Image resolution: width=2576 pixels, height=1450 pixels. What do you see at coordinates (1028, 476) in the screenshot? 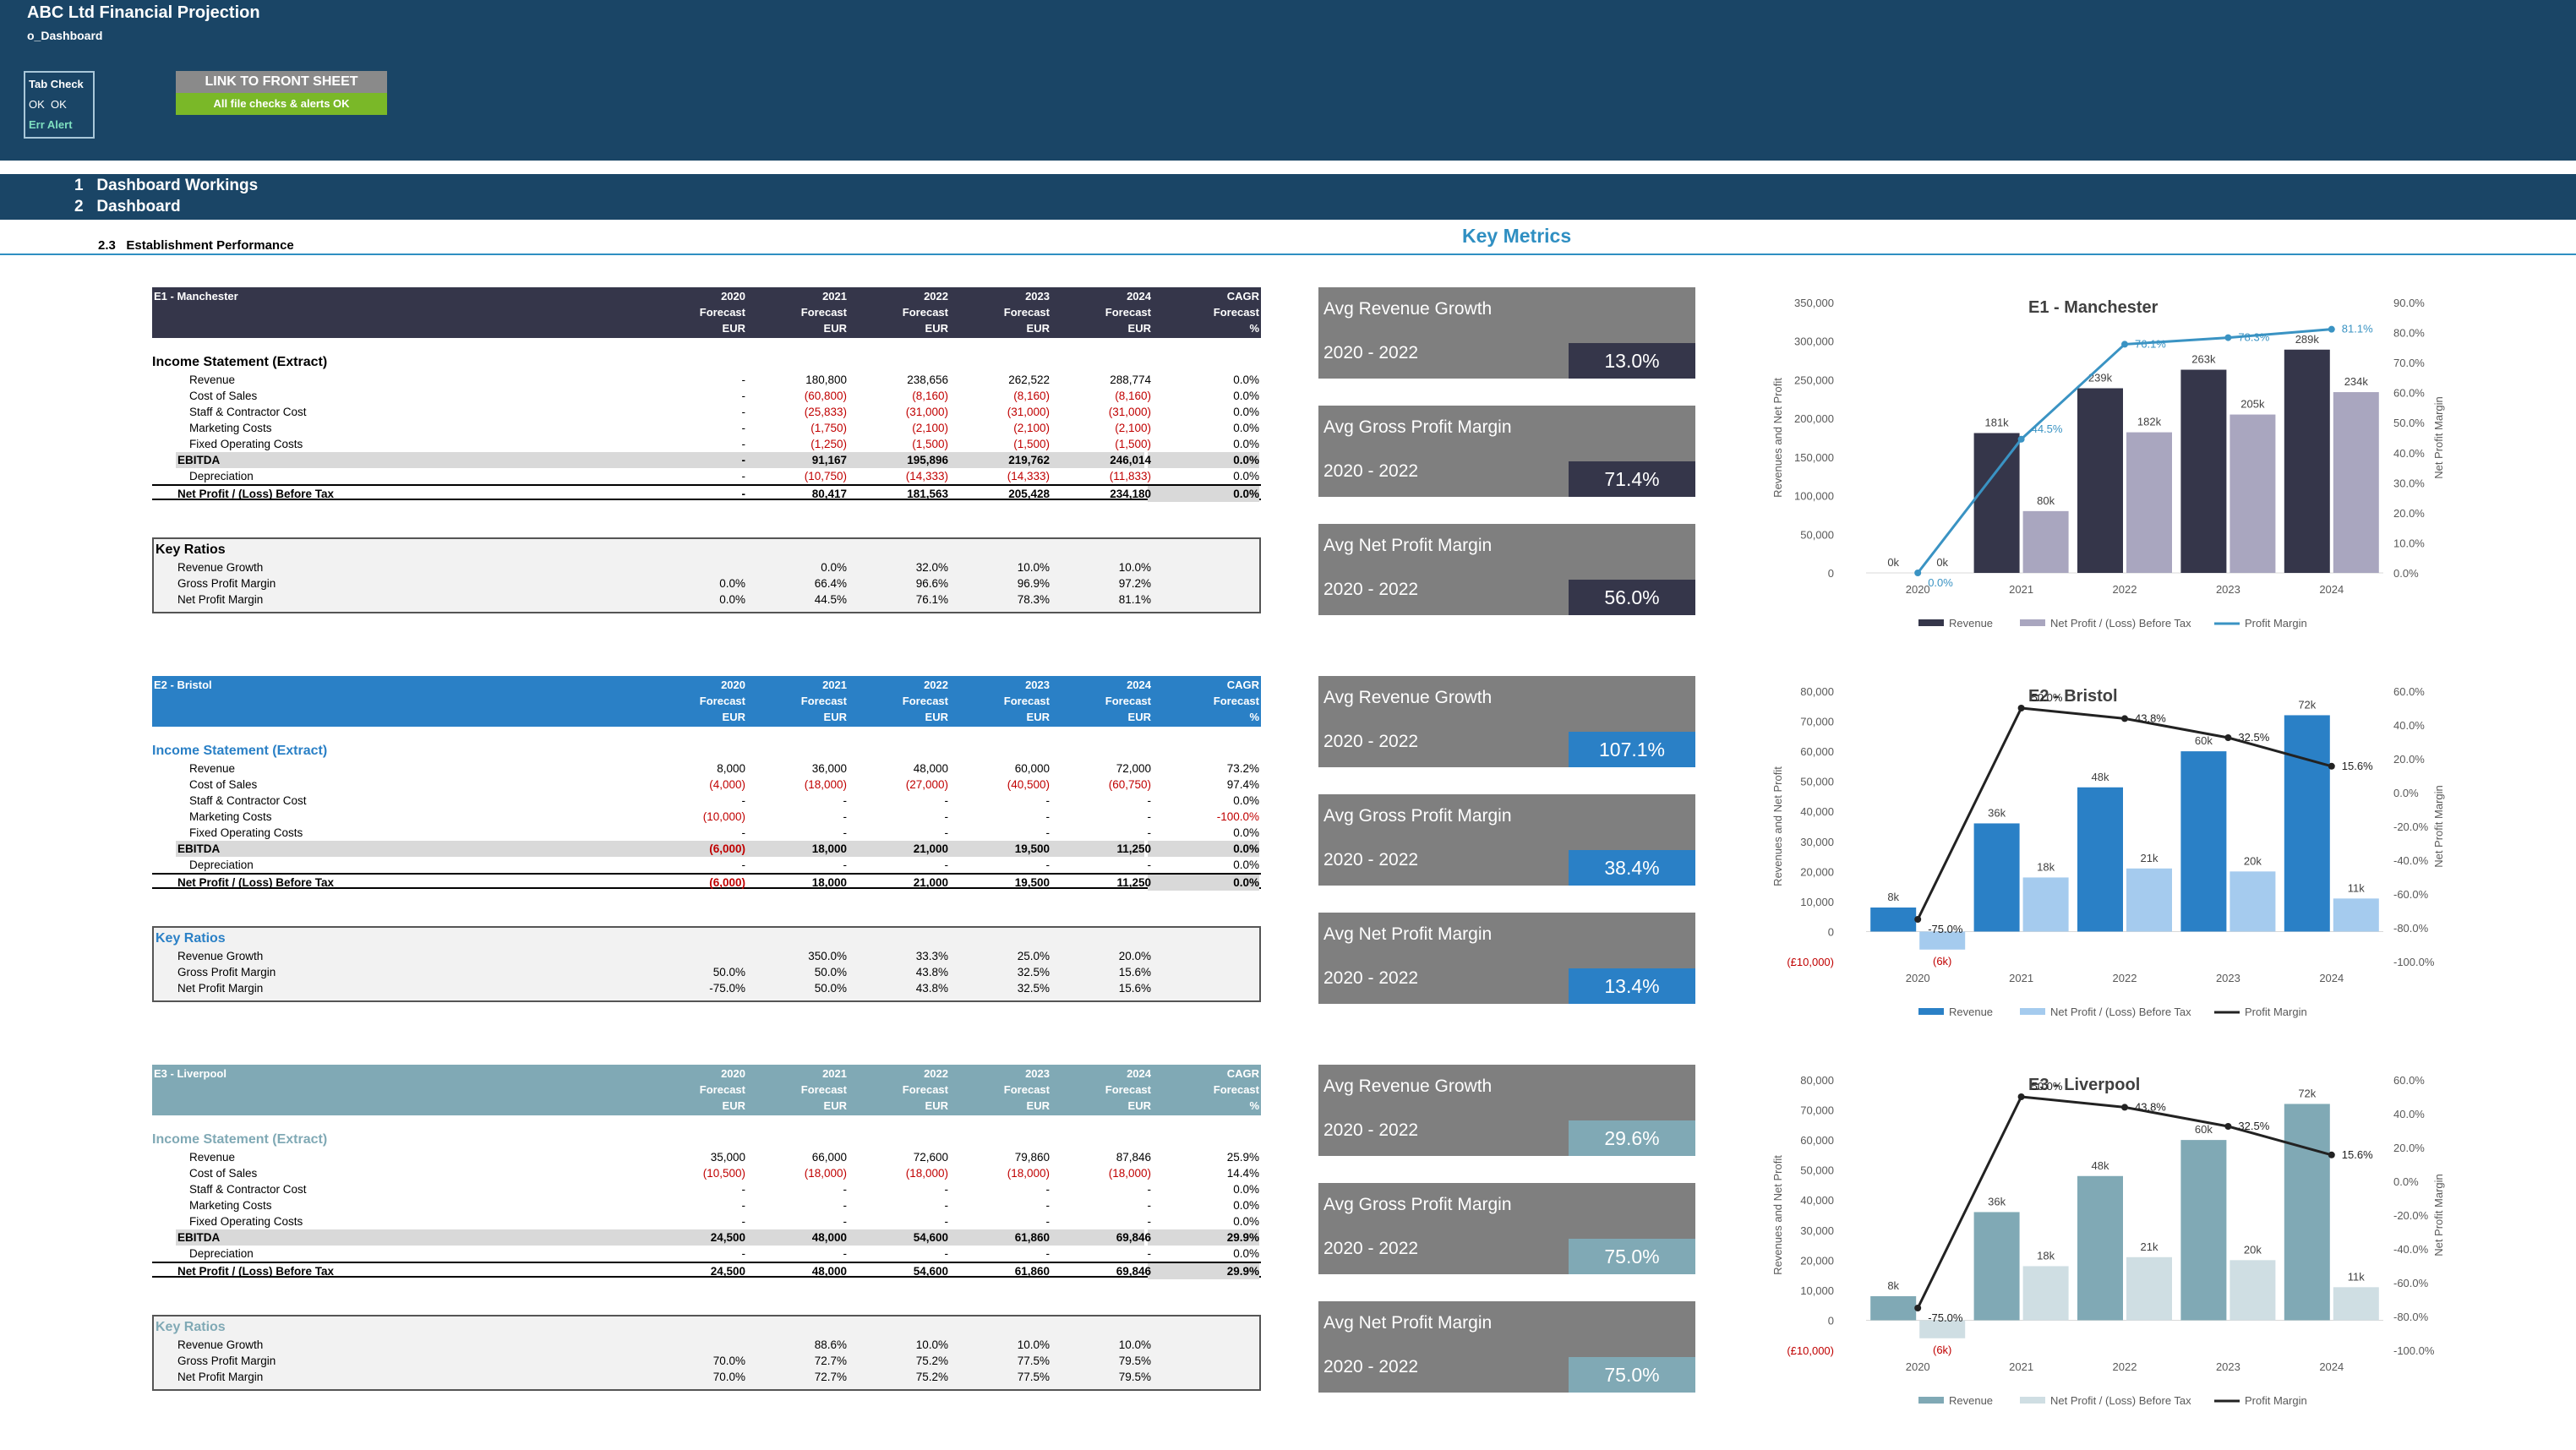
I see `cell-value: (14,333)` at bounding box center [1028, 476].